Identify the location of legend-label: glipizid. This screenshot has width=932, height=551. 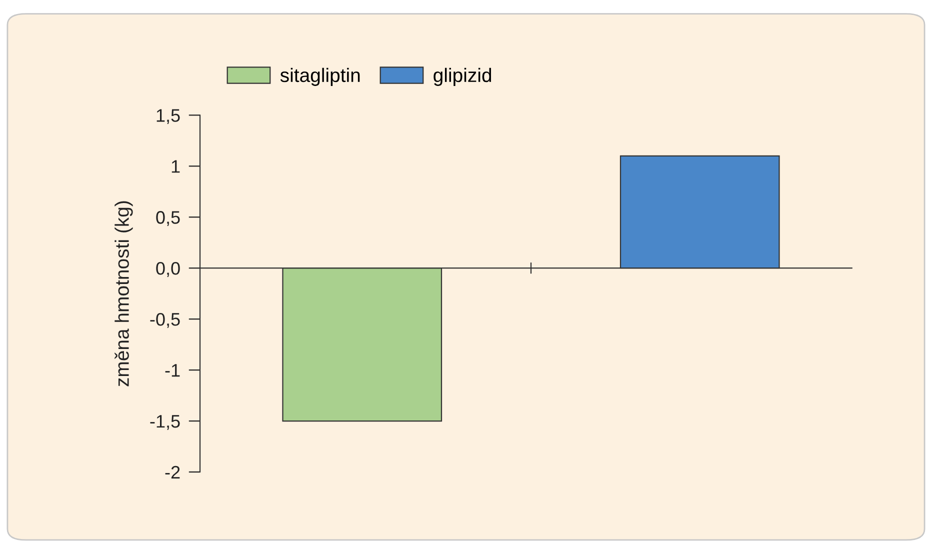
(463, 77).